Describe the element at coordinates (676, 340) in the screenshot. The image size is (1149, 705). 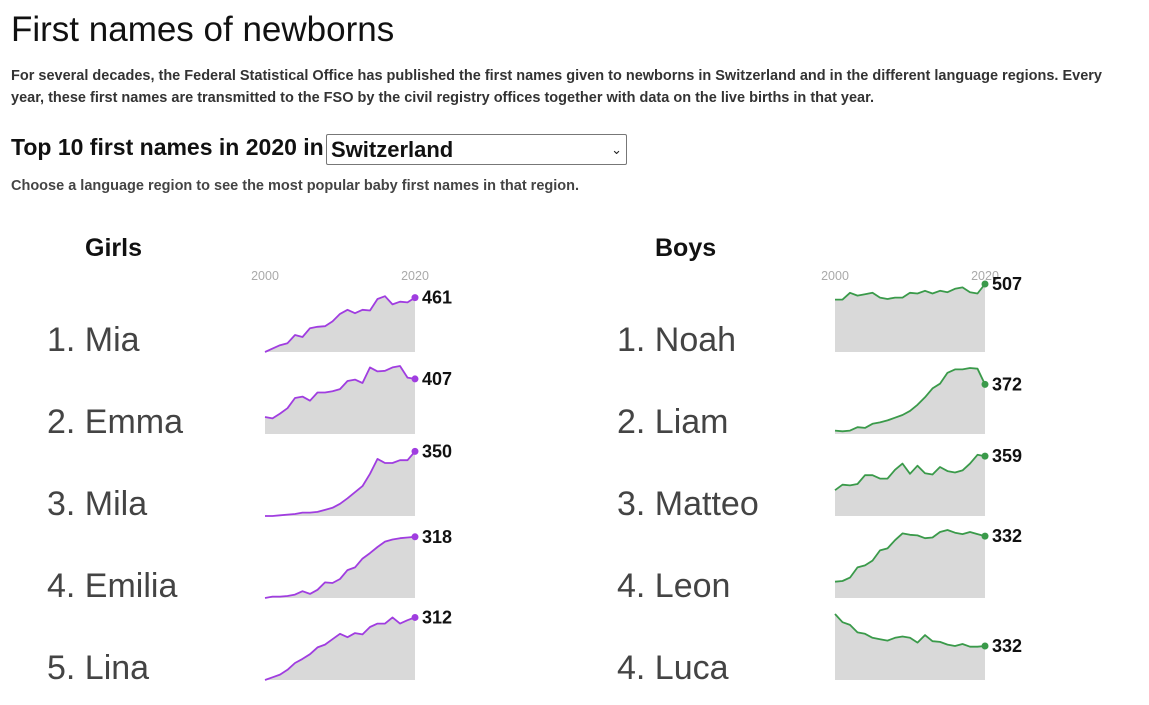
I see `boy-name-label: 1. Noah` at that location.